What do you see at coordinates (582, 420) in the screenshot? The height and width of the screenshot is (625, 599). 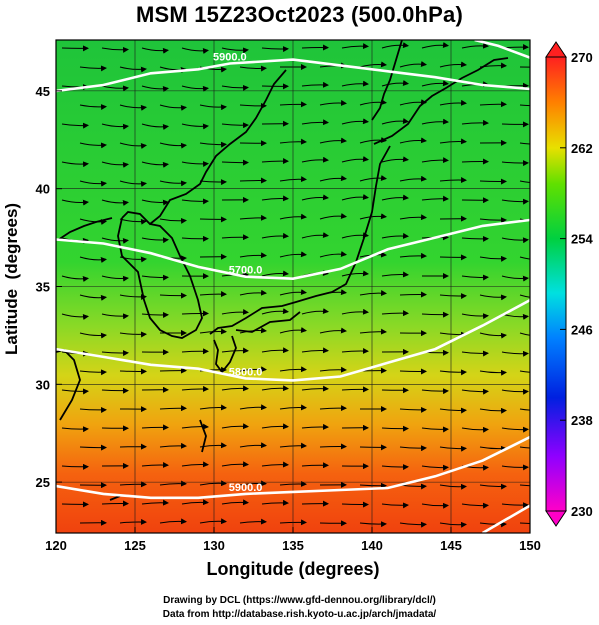 I see `colorbar-tick-label: 238` at bounding box center [582, 420].